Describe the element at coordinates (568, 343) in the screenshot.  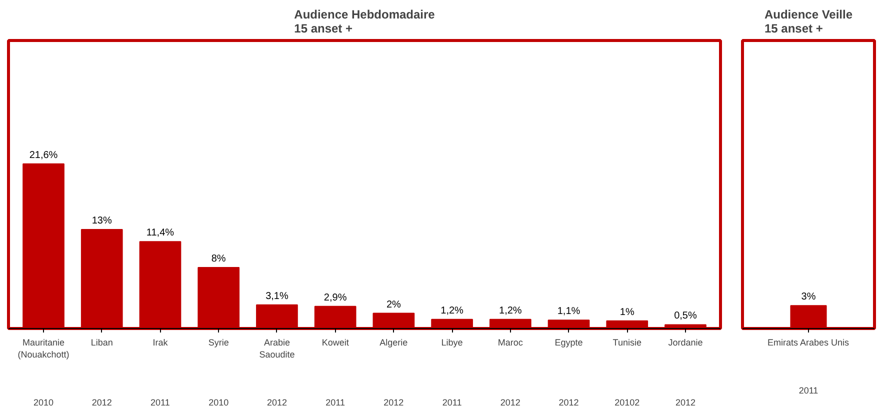
I see `x-tick-label: Egypte` at that location.